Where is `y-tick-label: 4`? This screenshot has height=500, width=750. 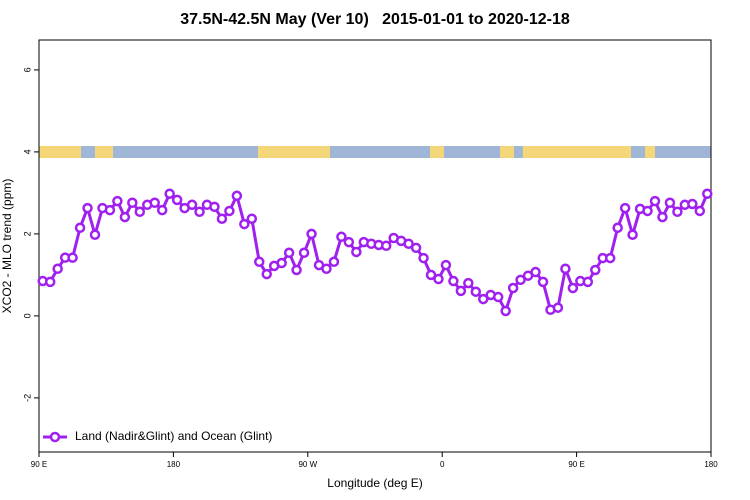
y-tick-label: 4 is located at coordinates (27, 151).